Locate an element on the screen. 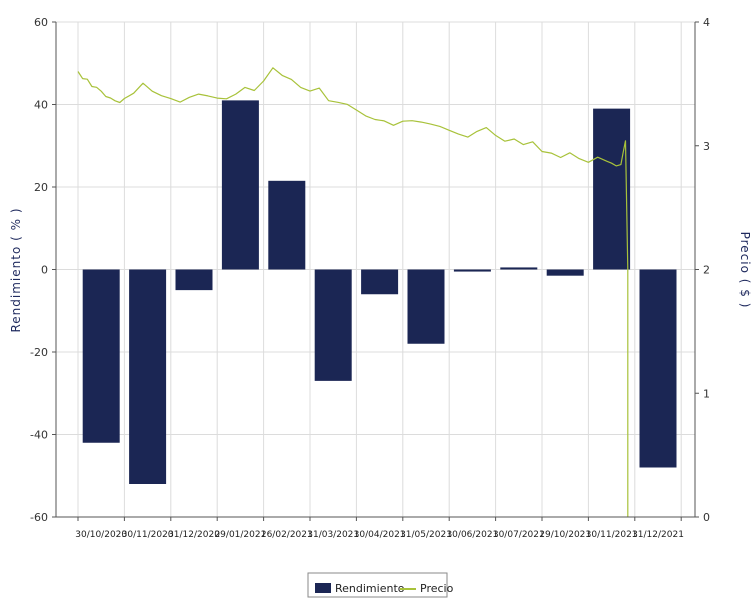 The height and width of the screenshot is (599, 751). legend-label-precio: Precio is located at coordinates (437, 588).